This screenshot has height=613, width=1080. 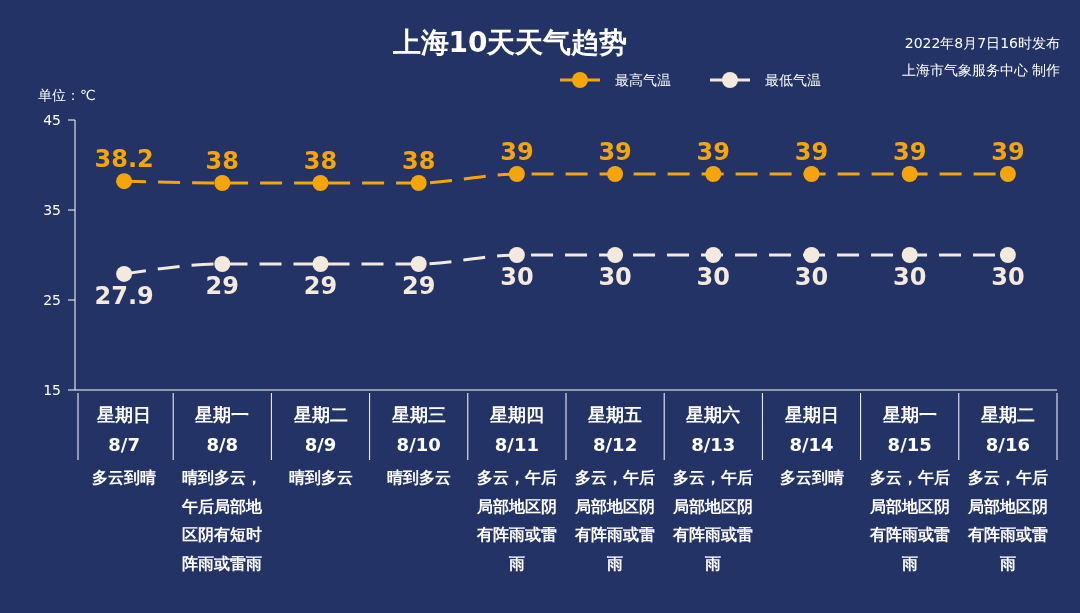 I want to click on chart-title: 上海10天天气趋势, so click(x=509, y=42).